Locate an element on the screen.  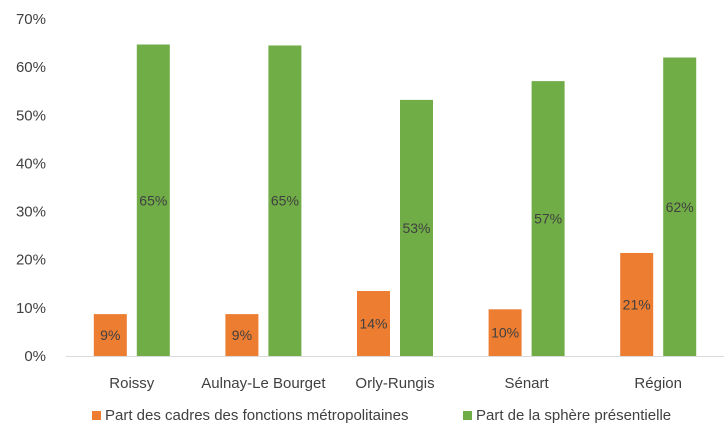
x-category-label: Aulnay-Le Bourget is located at coordinates (263, 383).